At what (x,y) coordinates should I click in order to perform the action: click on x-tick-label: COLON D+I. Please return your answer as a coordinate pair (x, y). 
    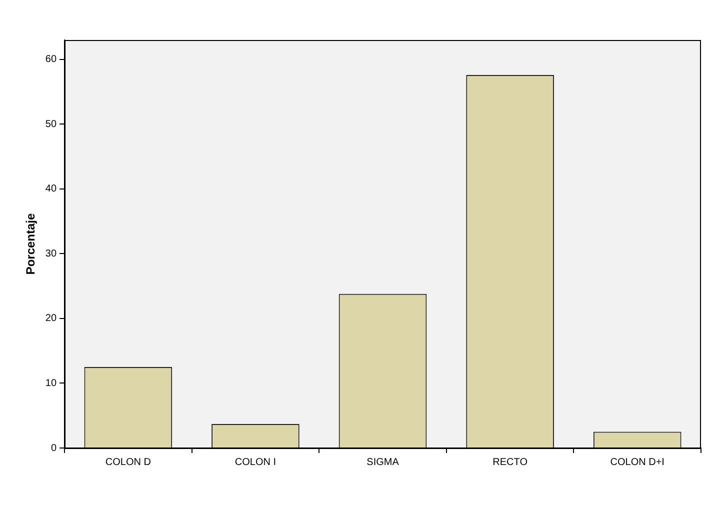
    Looking at the image, I should click on (637, 462).